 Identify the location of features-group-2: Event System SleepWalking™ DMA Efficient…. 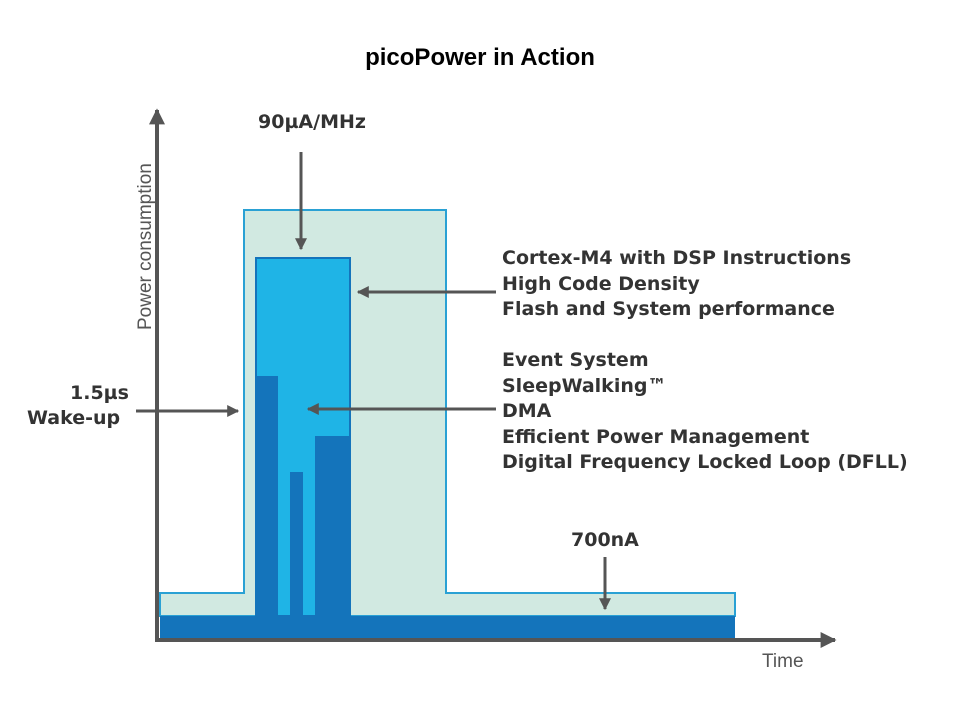
(705, 412).